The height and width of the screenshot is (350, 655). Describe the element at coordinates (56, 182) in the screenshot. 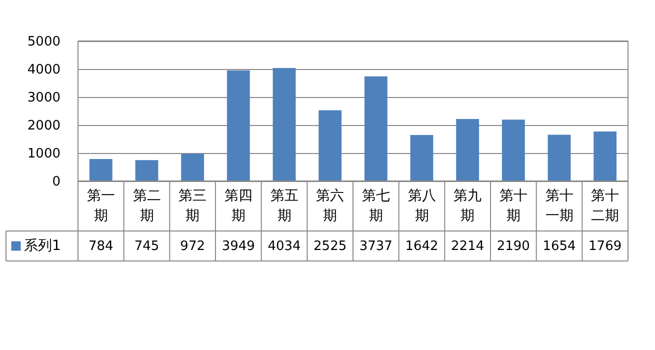

I see `y-tick-label: 0` at that location.